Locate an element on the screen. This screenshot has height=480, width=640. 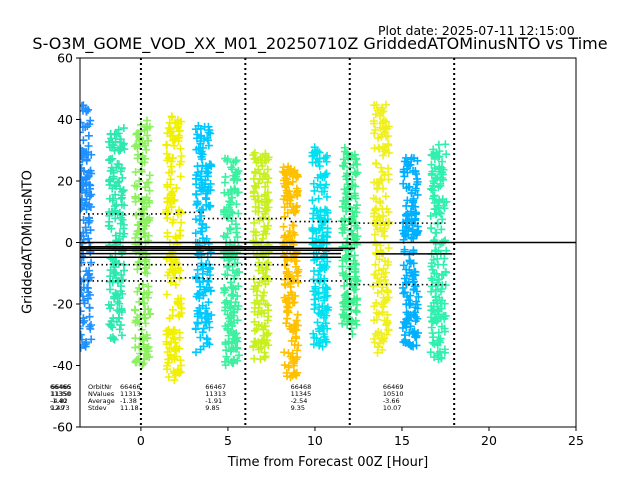
stats-label: 66466 is located at coordinates (130, 387).